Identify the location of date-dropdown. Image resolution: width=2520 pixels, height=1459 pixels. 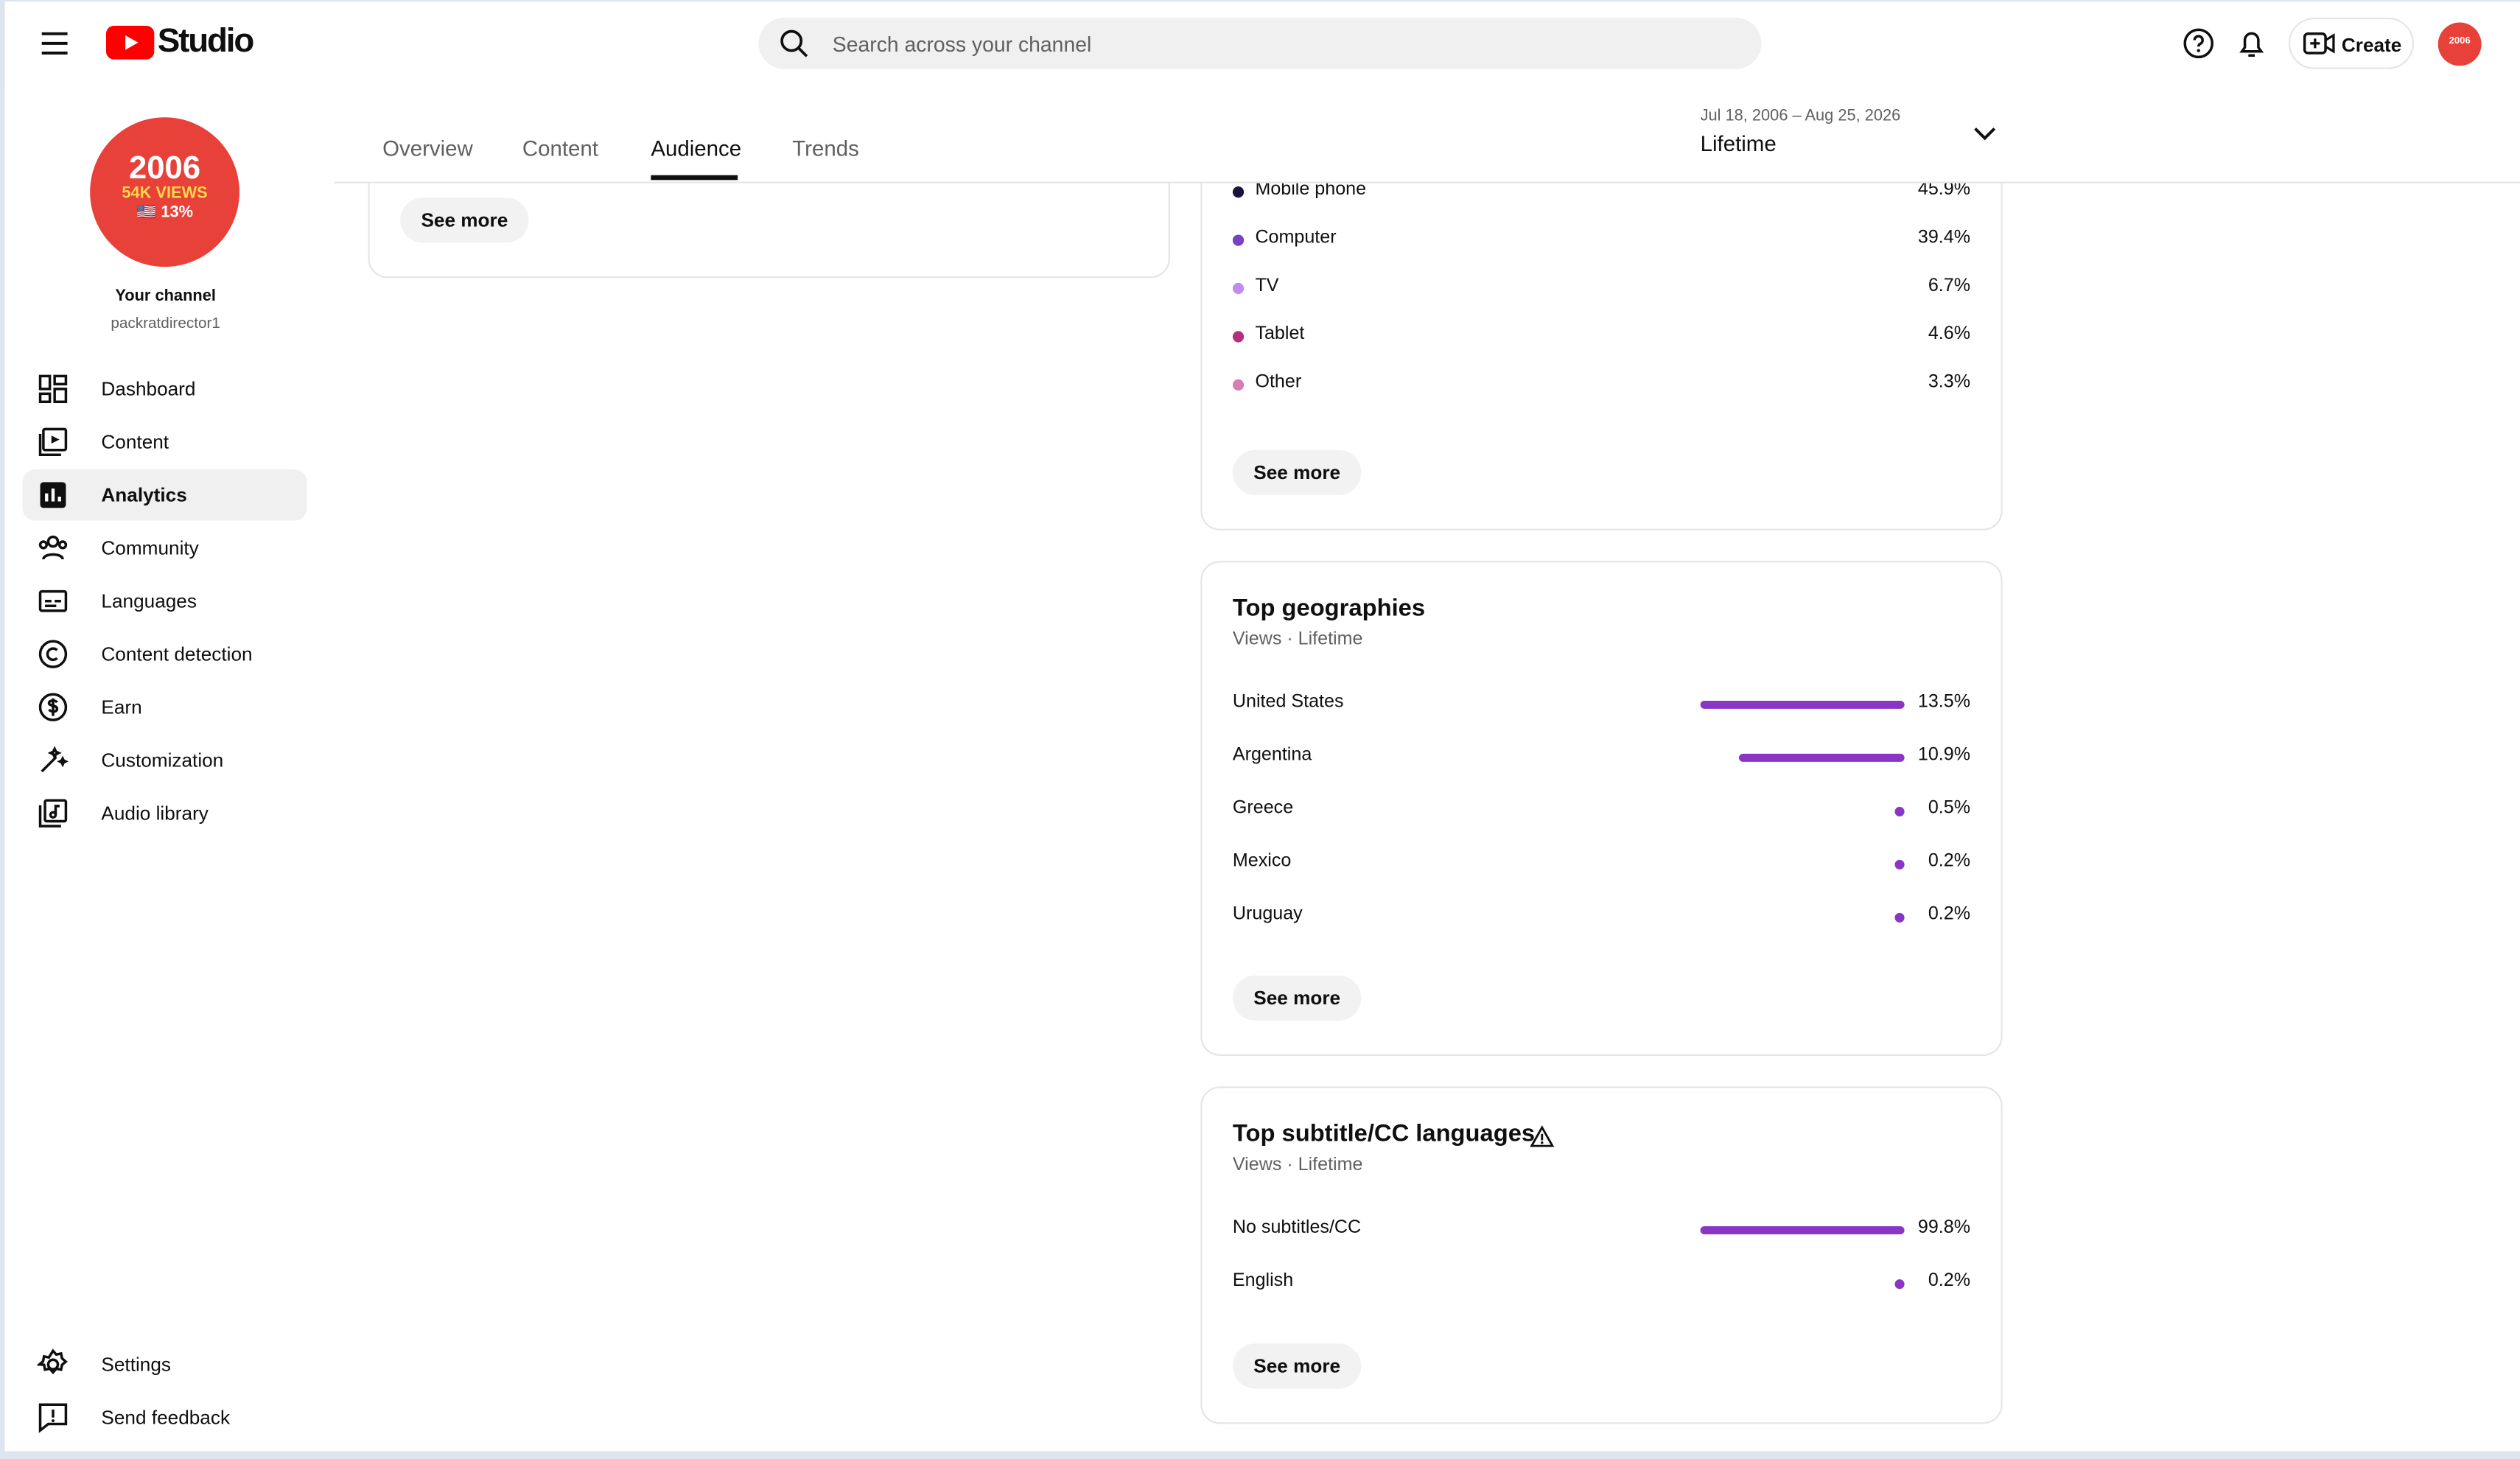
(1984, 133).